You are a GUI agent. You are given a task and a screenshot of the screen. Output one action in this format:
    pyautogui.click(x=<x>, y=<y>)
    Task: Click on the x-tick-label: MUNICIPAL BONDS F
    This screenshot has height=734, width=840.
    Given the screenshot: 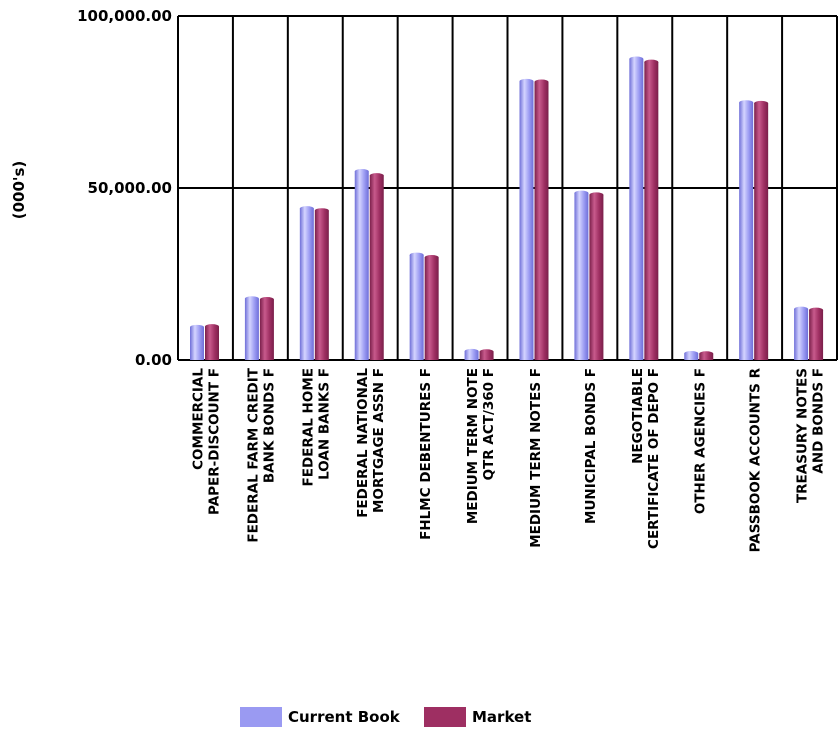 What is the action you would take?
    pyautogui.click(x=591, y=446)
    